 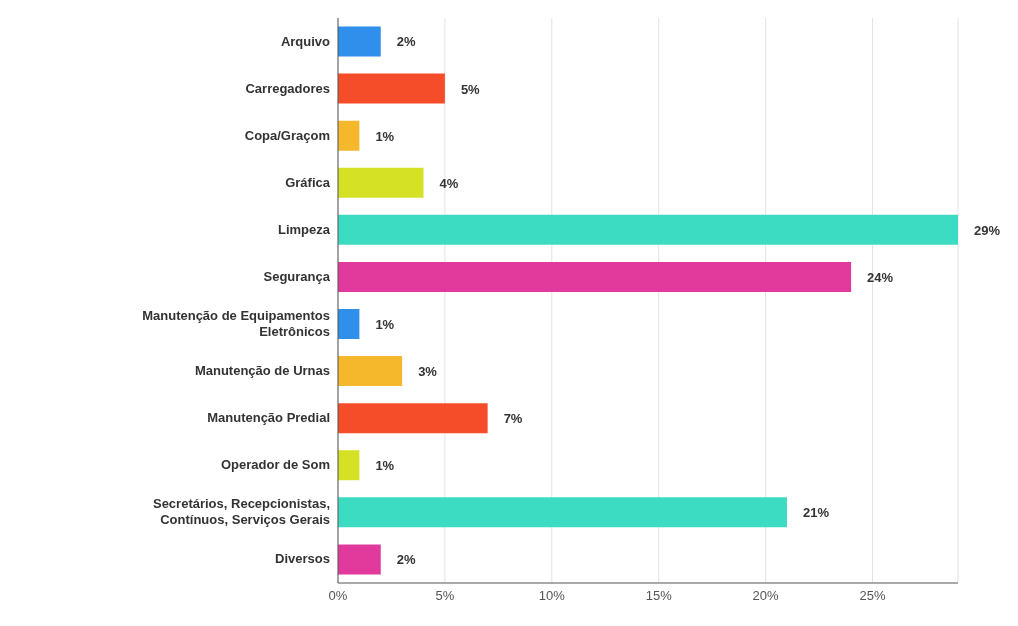 What do you see at coordinates (659, 596) in the screenshot?
I see `x-tick-label: 15%` at bounding box center [659, 596].